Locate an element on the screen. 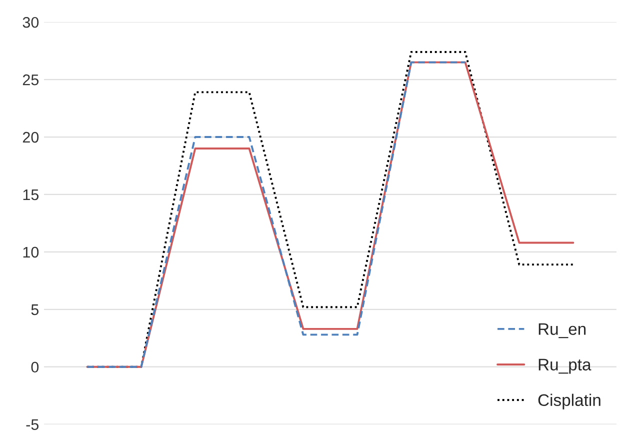 The image size is (629, 442). y-tick-label: 0 is located at coordinates (35, 367).